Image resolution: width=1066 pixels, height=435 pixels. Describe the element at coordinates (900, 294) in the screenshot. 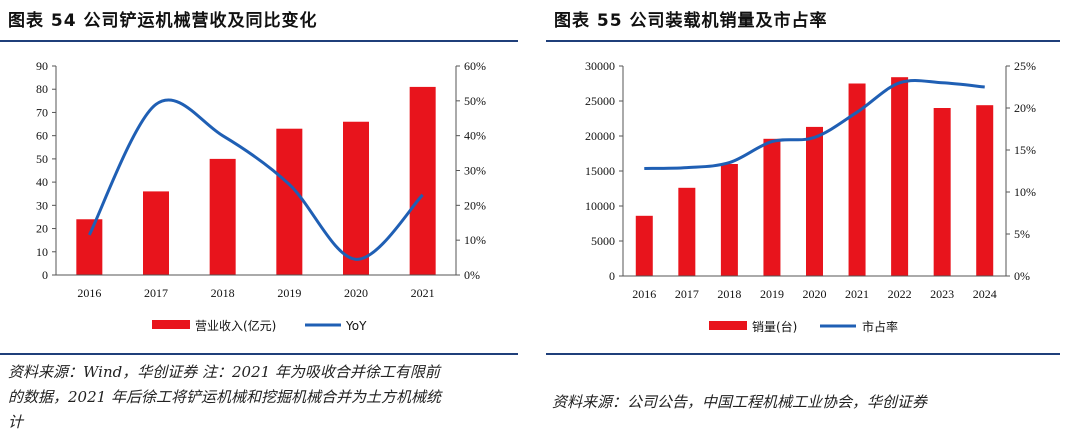

I see `x-tick-label: 2022` at that location.